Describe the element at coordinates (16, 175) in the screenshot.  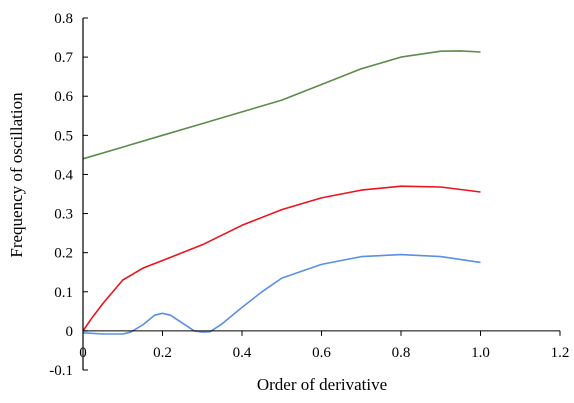
I see `y-axis-label: Frequency of oscillation` at that location.